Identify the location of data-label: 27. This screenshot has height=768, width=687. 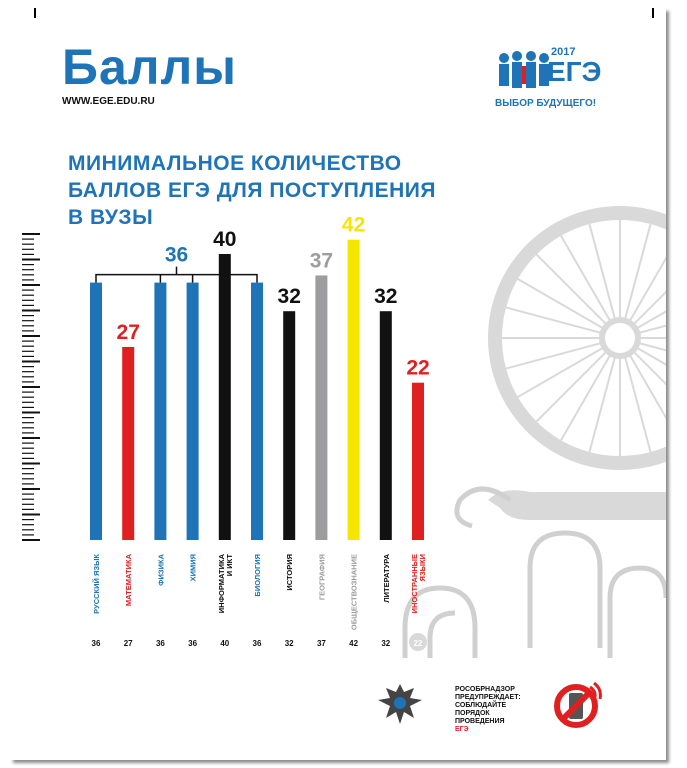
(128, 332).